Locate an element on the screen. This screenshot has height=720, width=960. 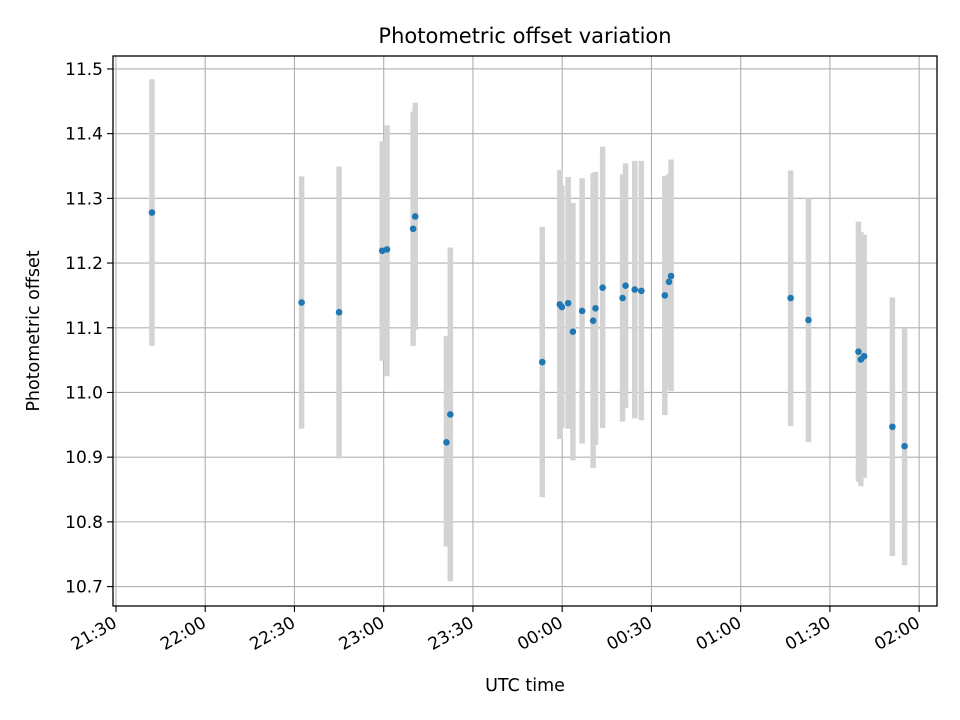
y-tick-label: 11.3 is located at coordinates (84, 199).